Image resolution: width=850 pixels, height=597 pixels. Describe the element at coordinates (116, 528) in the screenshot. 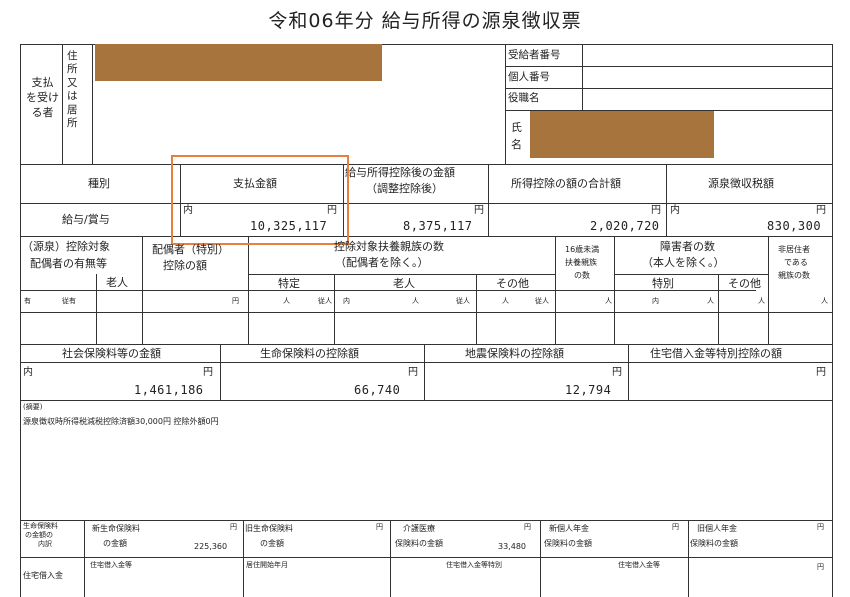

I see `new-life-label-1: 新生命保険料` at that location.